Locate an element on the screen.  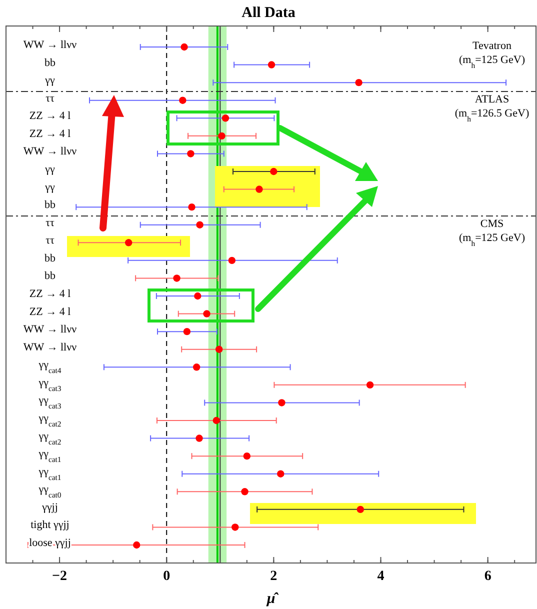
y-tick-label: γγjj is located at coordinates (49, 507).